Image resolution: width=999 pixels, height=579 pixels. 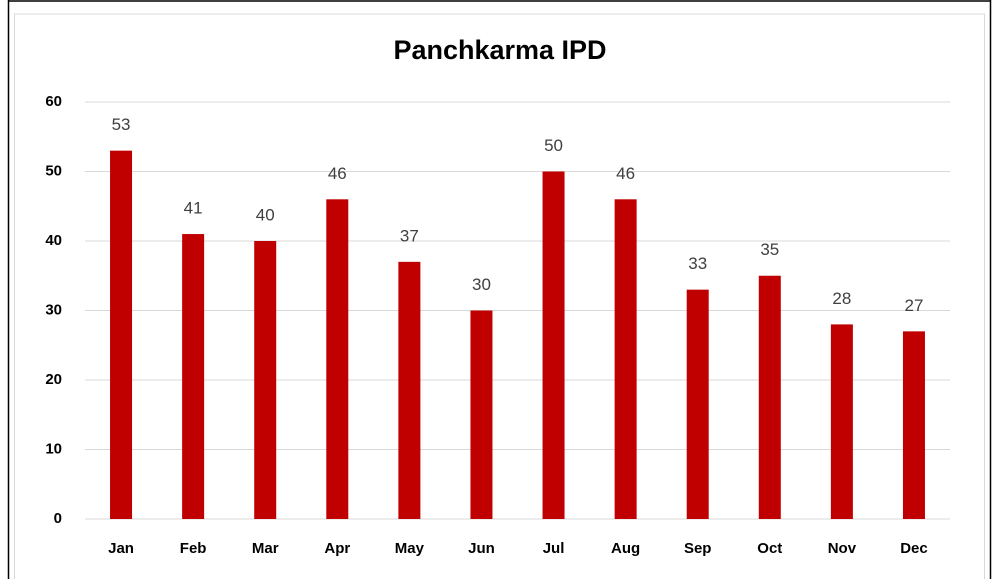 What do you see at coordinates (53, 101) in the screenshot?
I see `y-tick-label: 60` at bounding box center [53, 101].